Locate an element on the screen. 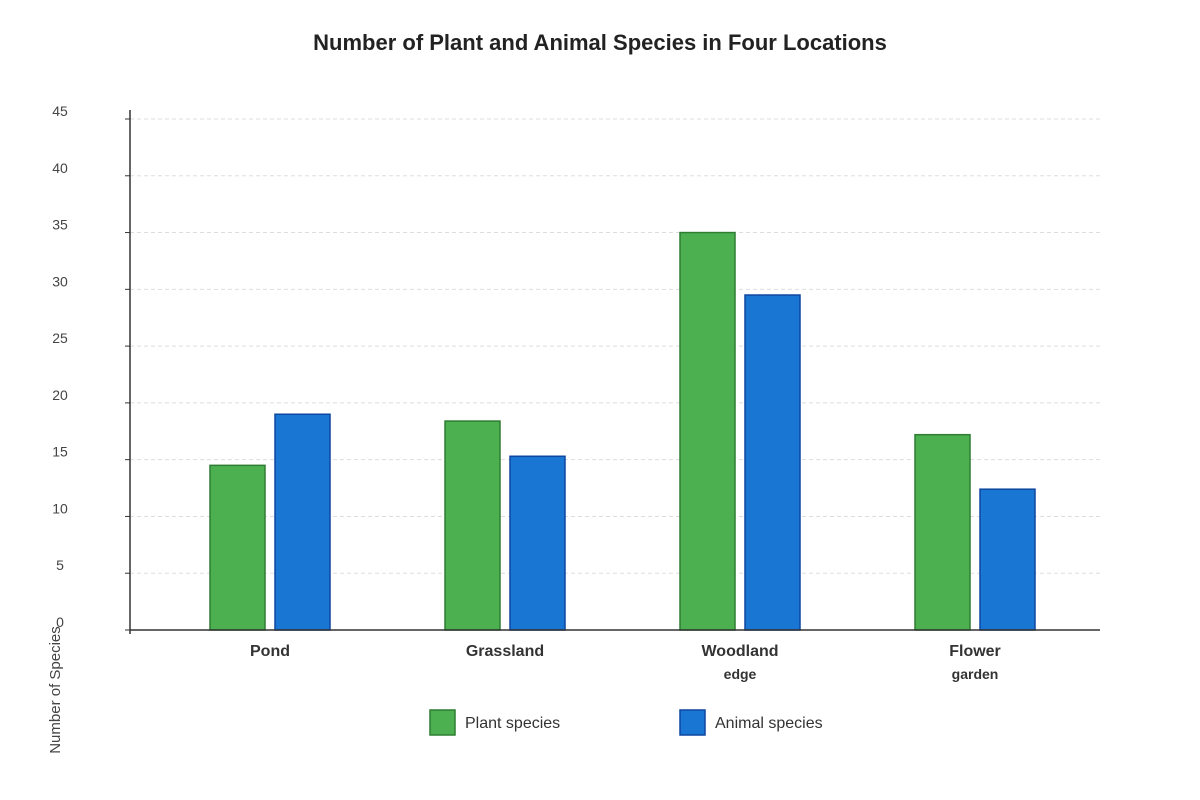  x-axis-labels: Pond Grassland Woodland edge Flower garden is located at coordinates (625, 662).